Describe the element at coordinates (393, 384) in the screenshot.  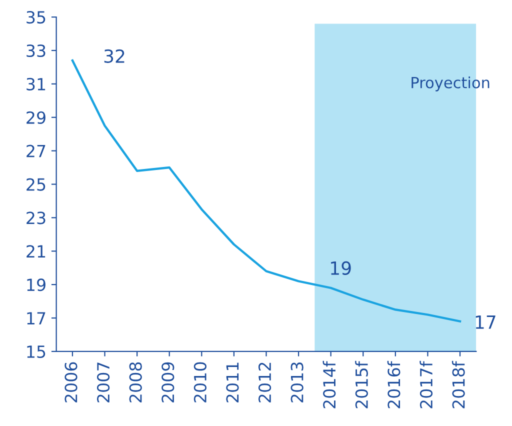
I see `x-tick-label: 2016f` at that location.